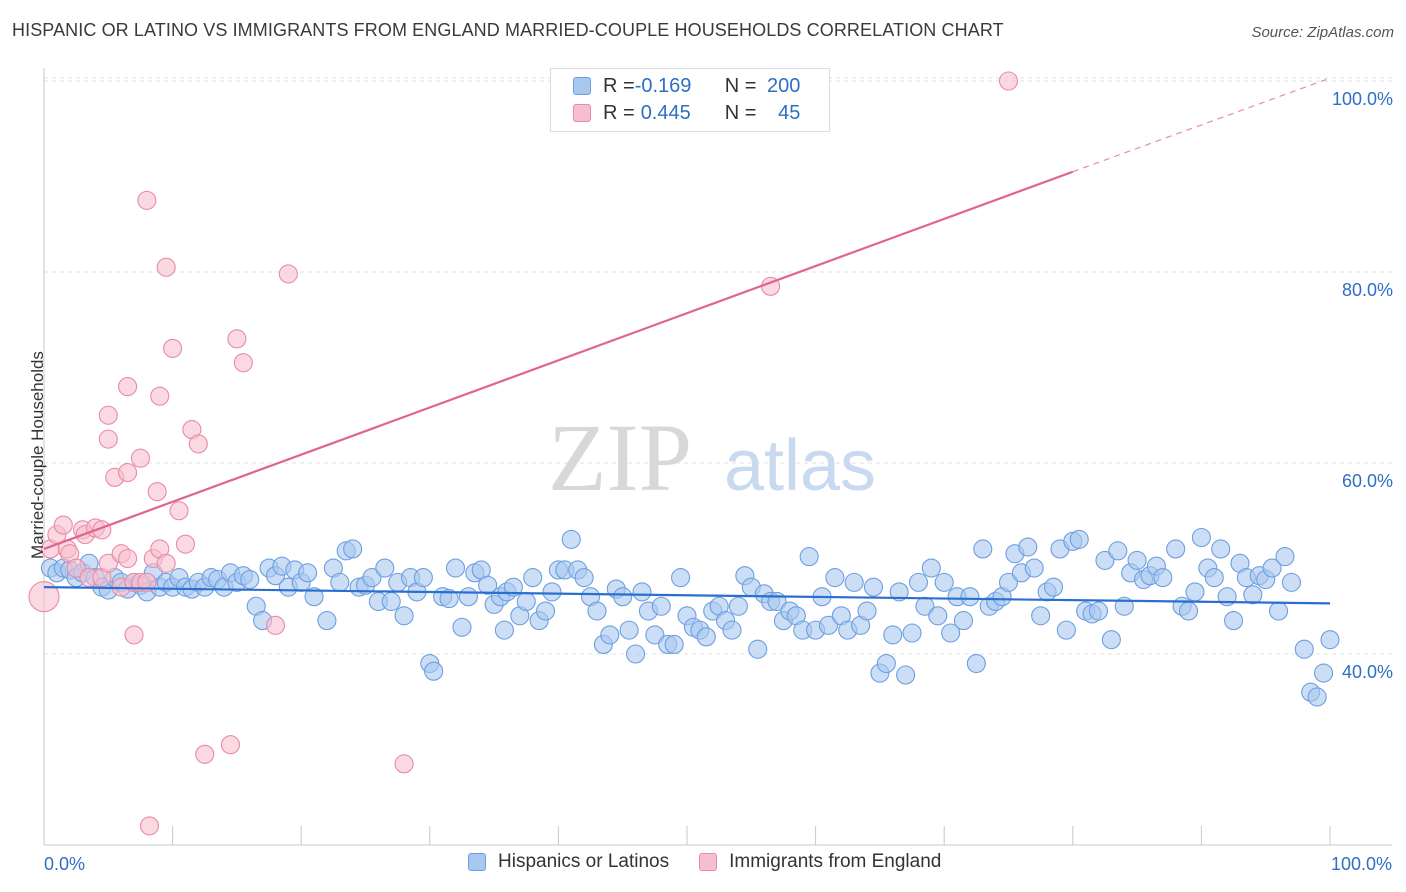 Image resolution: width=1406 pixels, height=892 pixels. Describe the element at coordinates (784, 85) in the screenshot. I see `legend-n-value: 200` at that location.